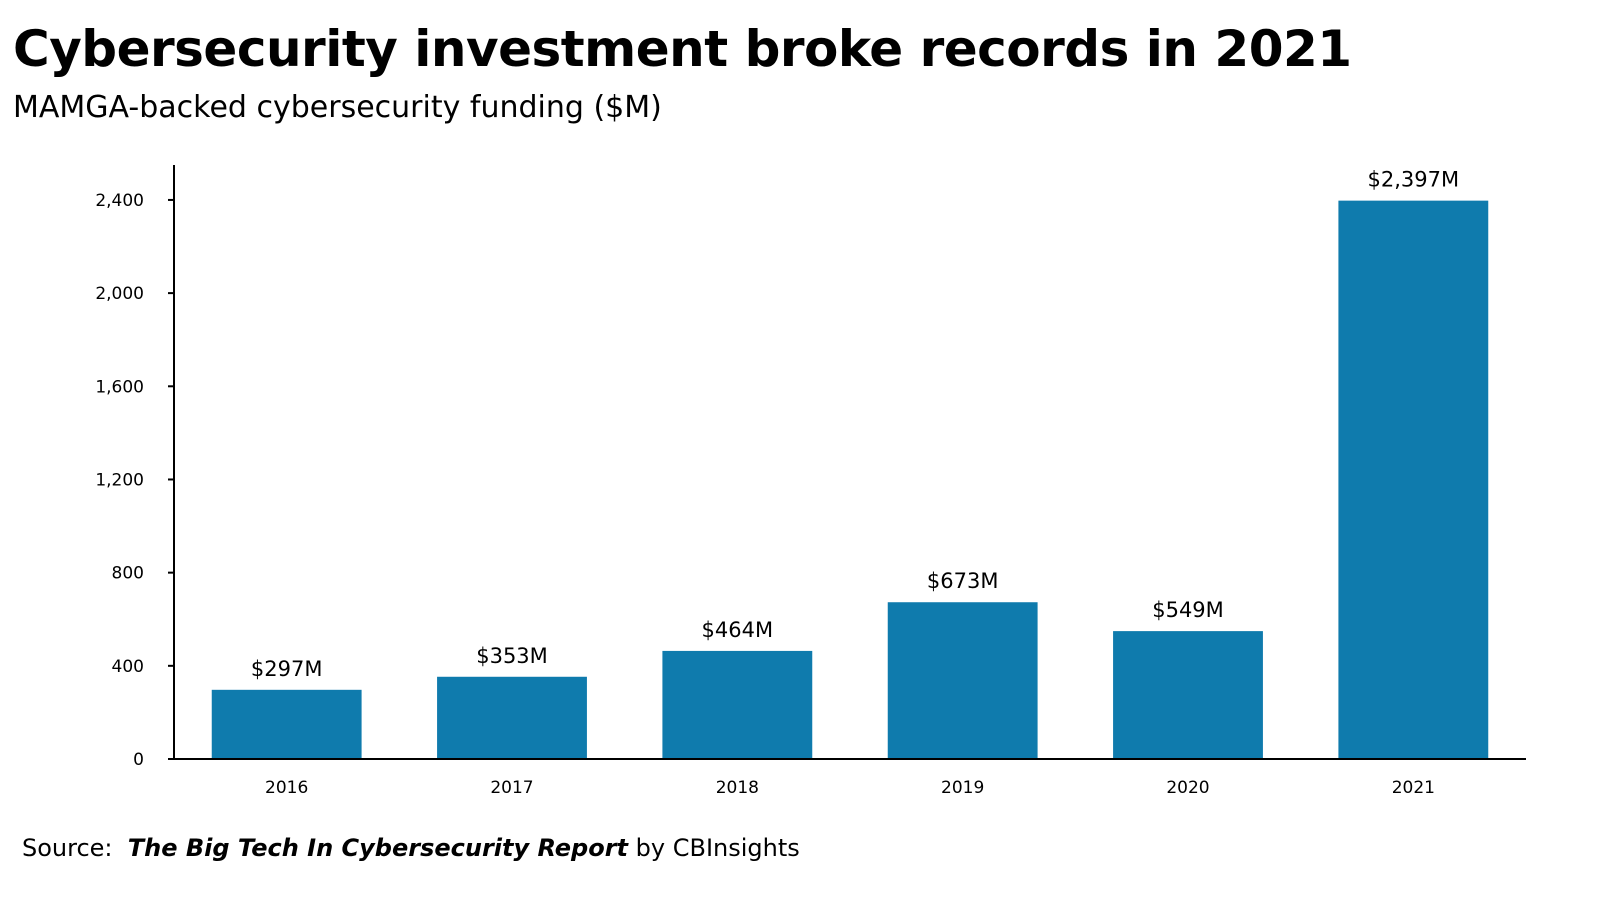 This screenshot has height=913, width=1600. Describe the element at coordinates (67, 848) in the screenshot. I see `source-prefix: Source:` at that location.